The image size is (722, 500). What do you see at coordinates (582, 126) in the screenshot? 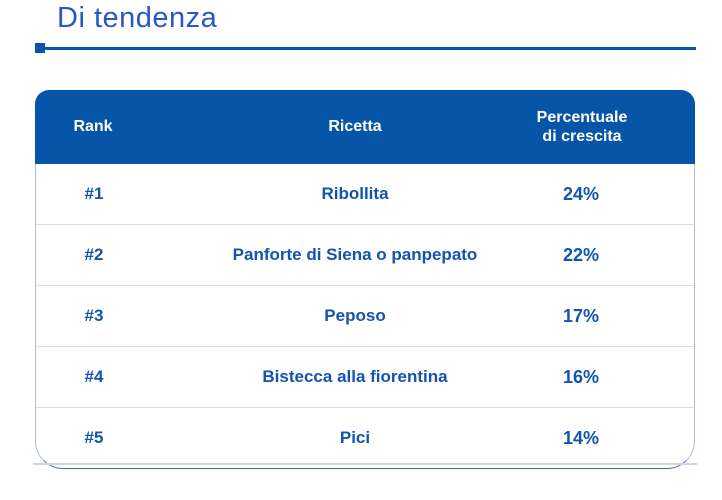
I see `column-header-crescita: Percentuale di crescita` at bounding box center [582, 126].